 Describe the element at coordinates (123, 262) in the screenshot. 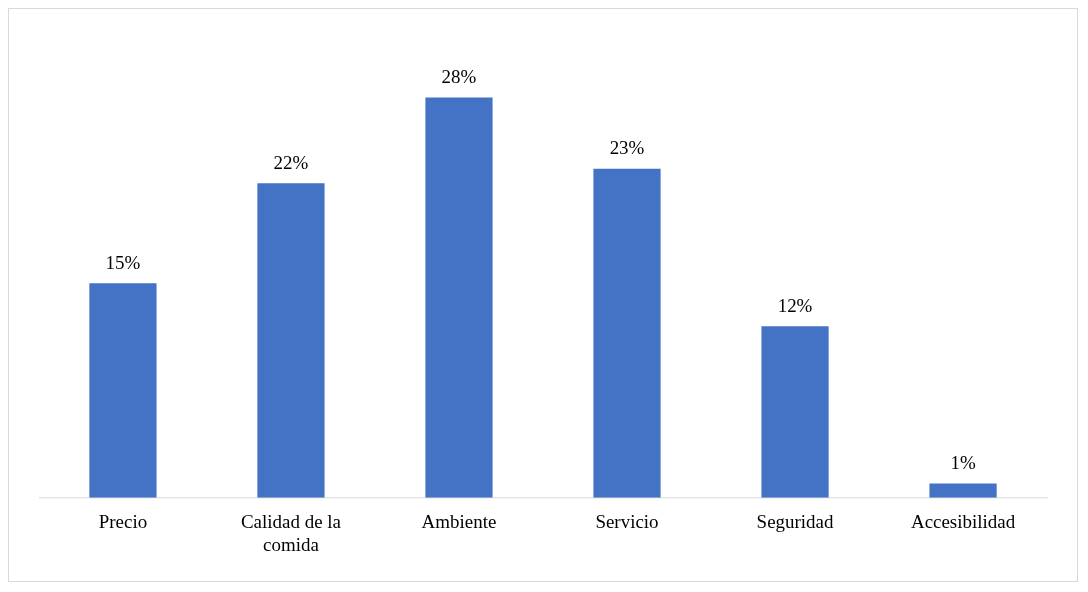

I see `data-label: 15%` at that location.